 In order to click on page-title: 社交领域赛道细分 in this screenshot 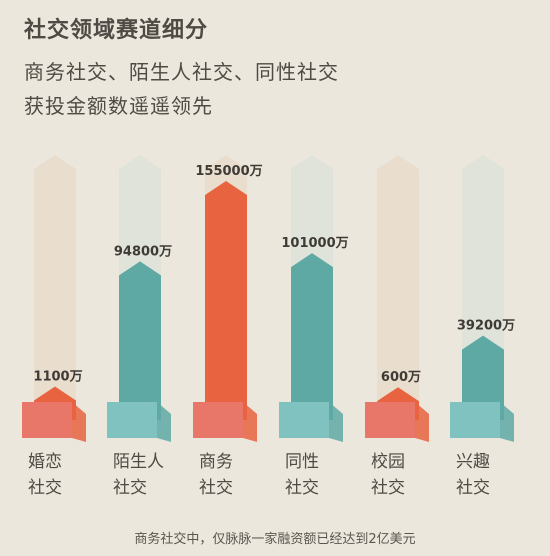, I will do `click(116, 30)`.